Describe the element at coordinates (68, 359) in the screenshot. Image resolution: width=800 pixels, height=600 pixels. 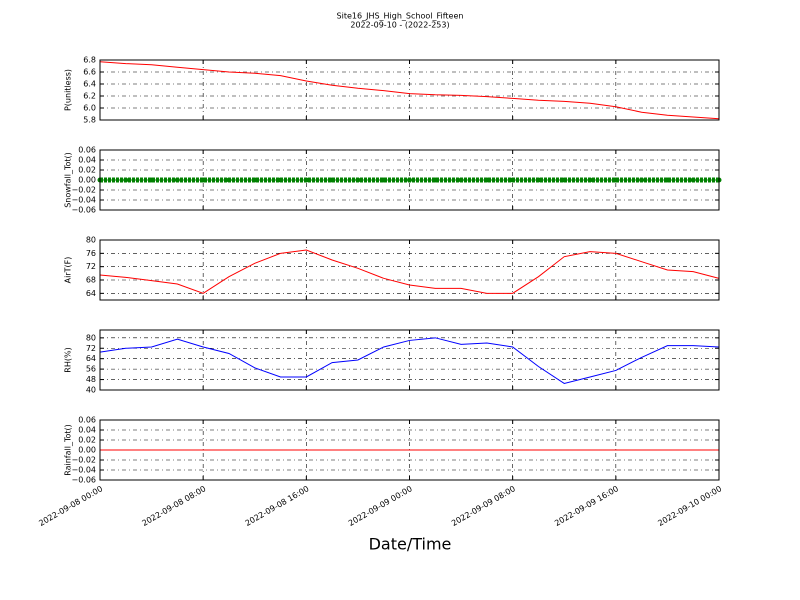
I see `y-axis-label: RH(%)` at that location.